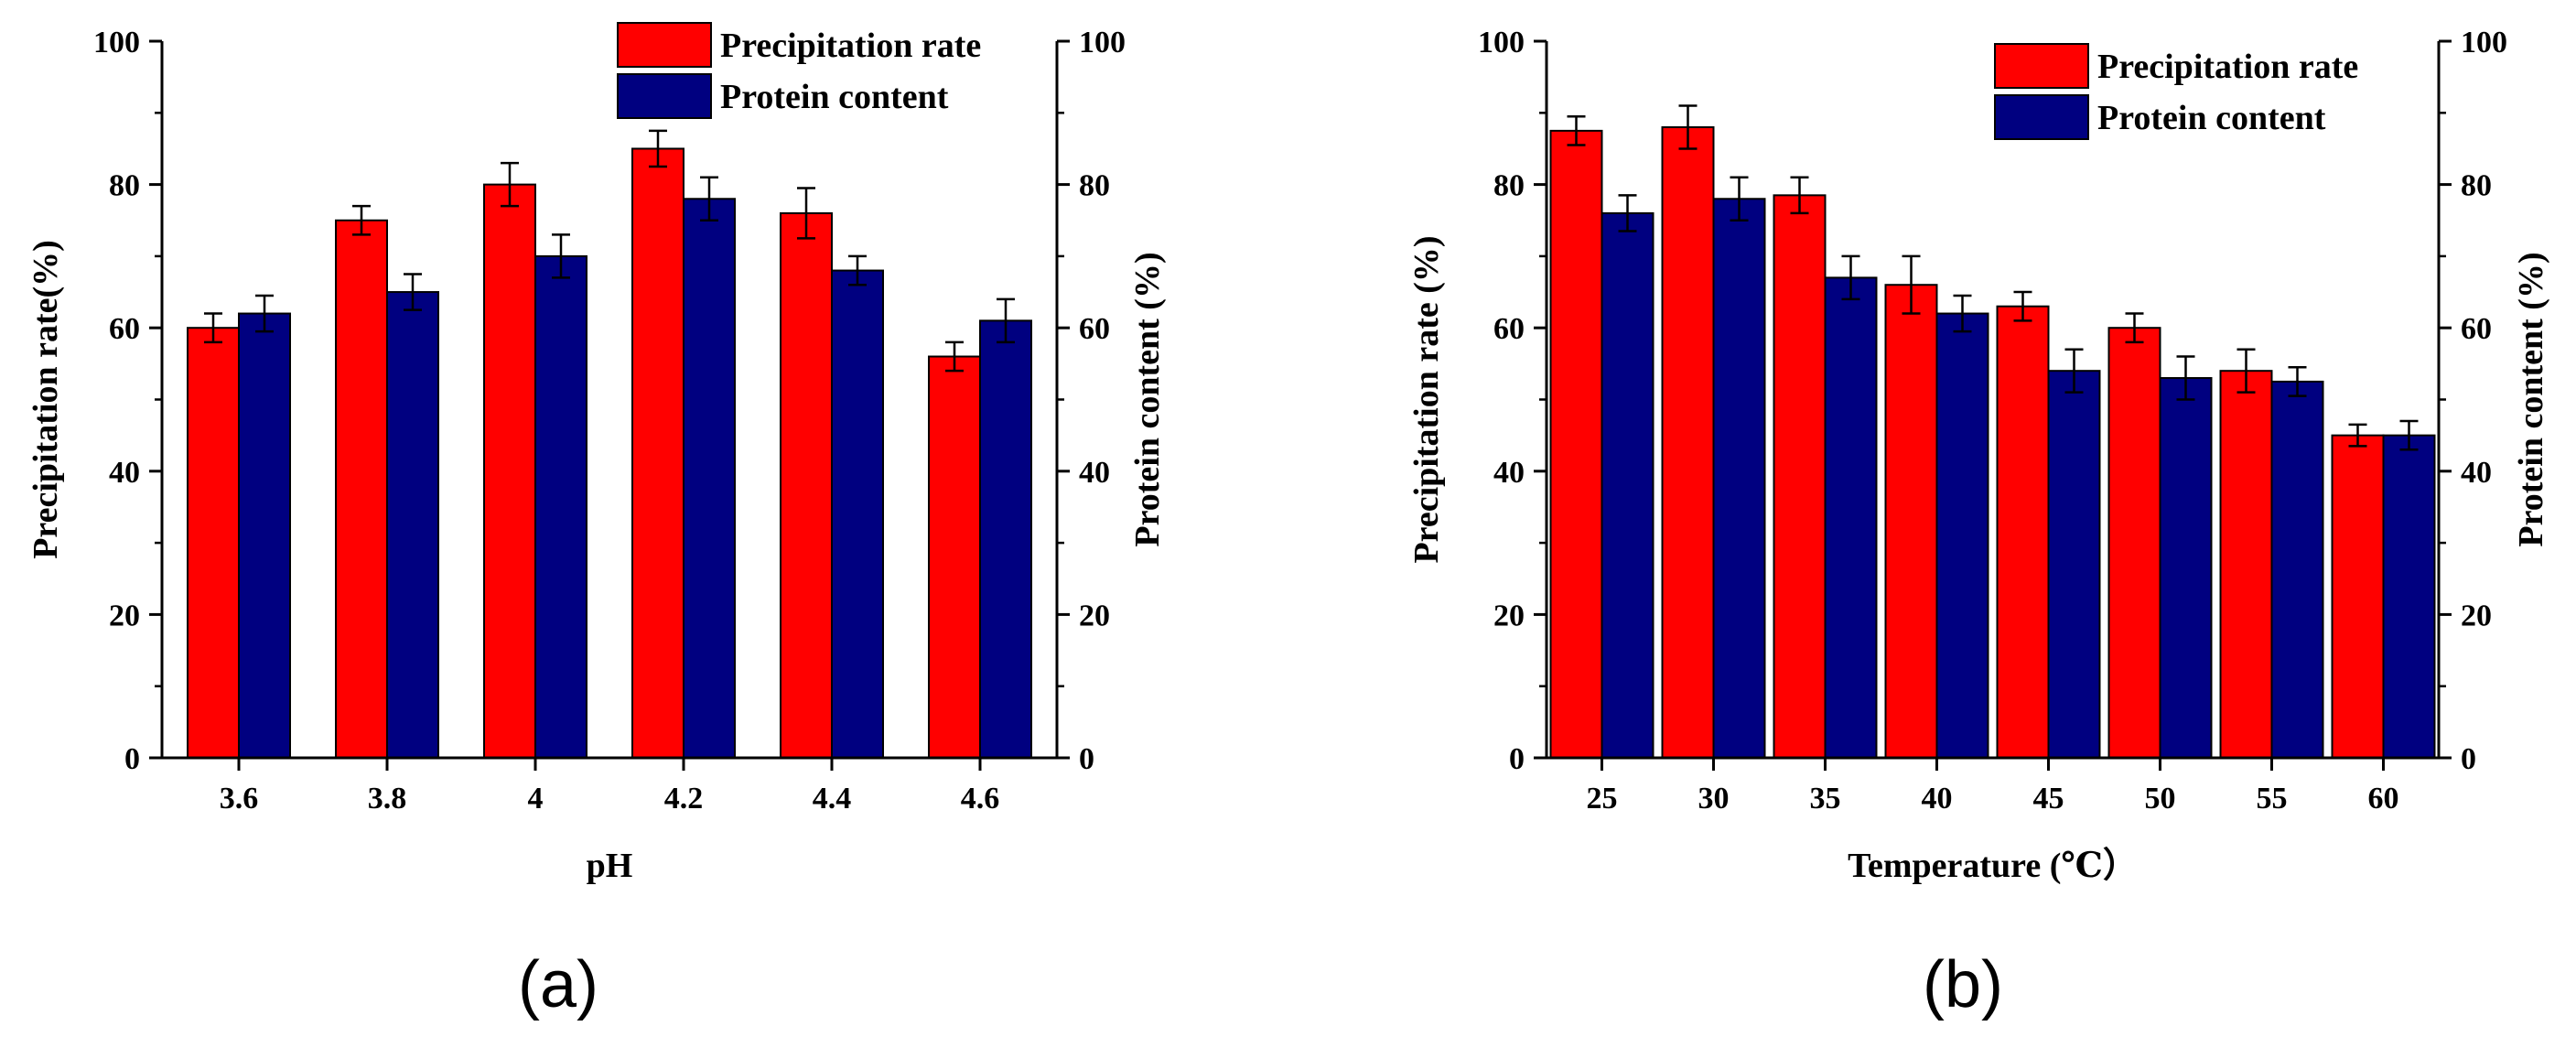 The image size is (2576, 1037). I want to click on x-tick-label: 4, so click(536, 799).